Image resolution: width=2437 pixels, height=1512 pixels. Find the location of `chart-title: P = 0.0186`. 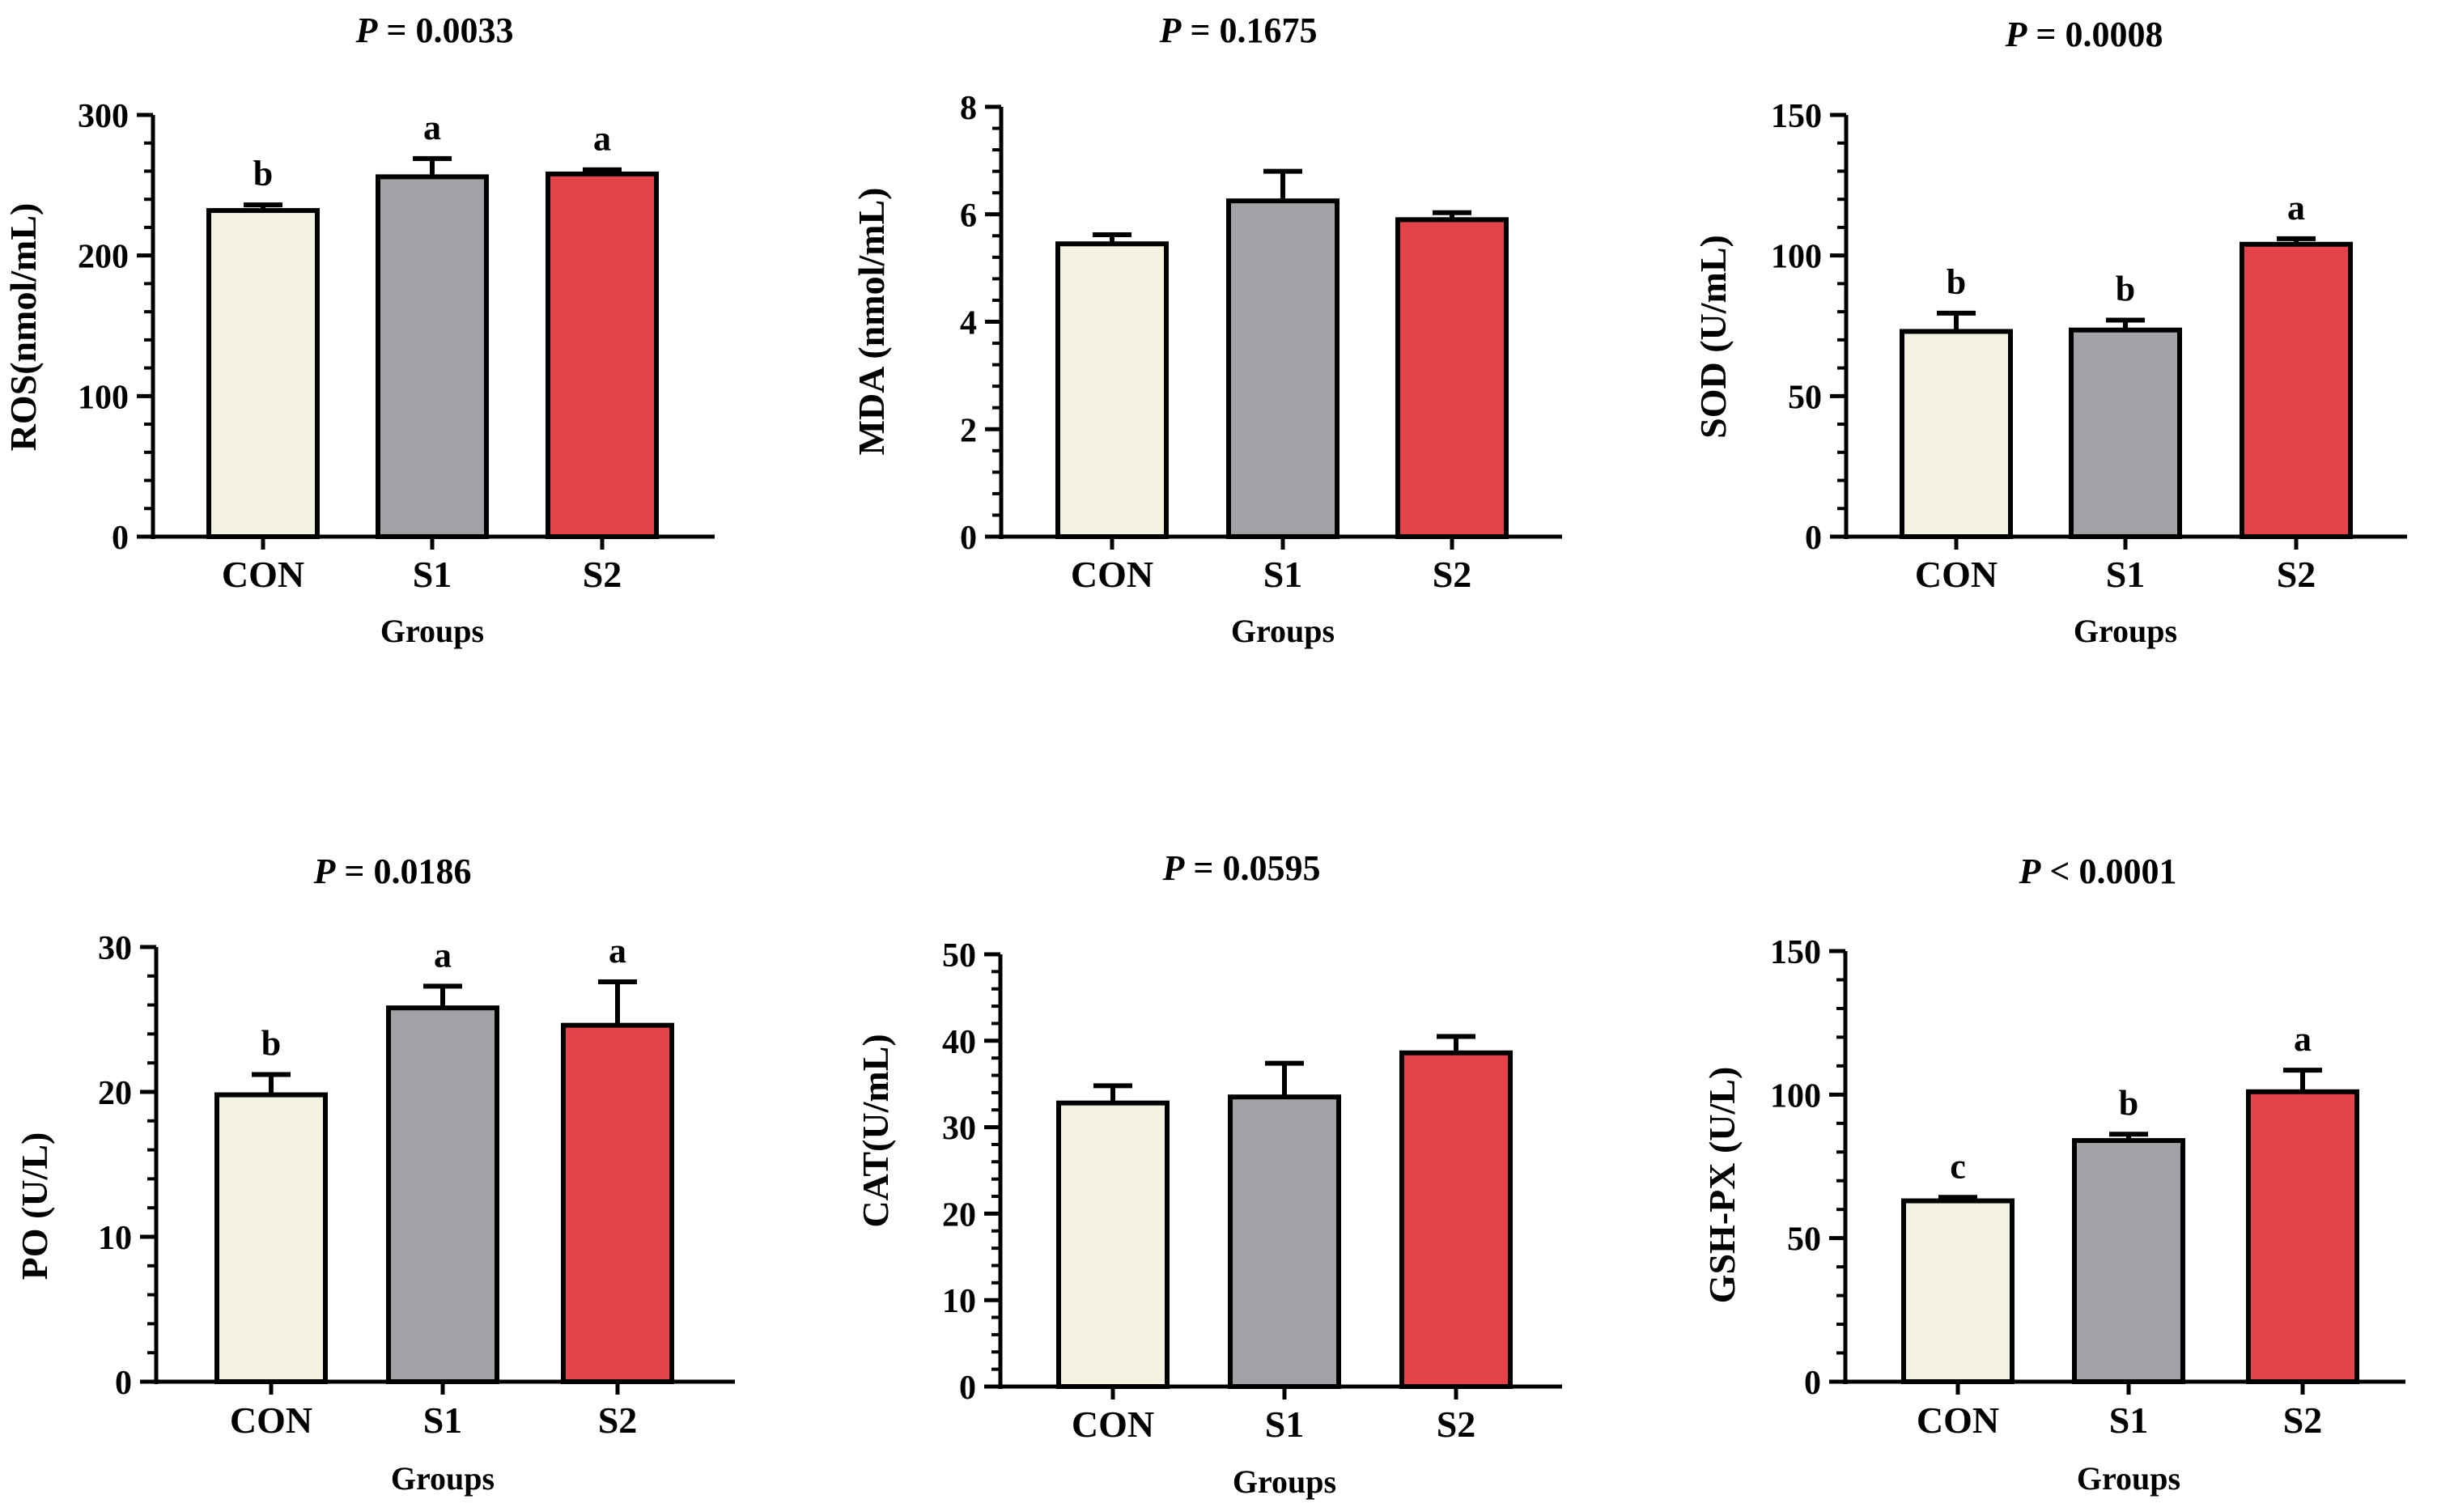

chart-title: P = 0.0186 is located at coordinates (393, 871).